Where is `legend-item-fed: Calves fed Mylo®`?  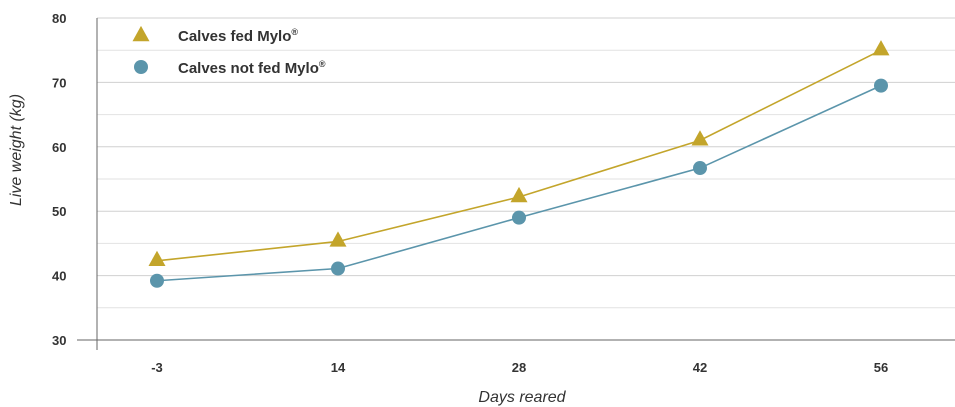
legend-item-fed: Calves fed Mylo® is located at coordinates (215, 35).